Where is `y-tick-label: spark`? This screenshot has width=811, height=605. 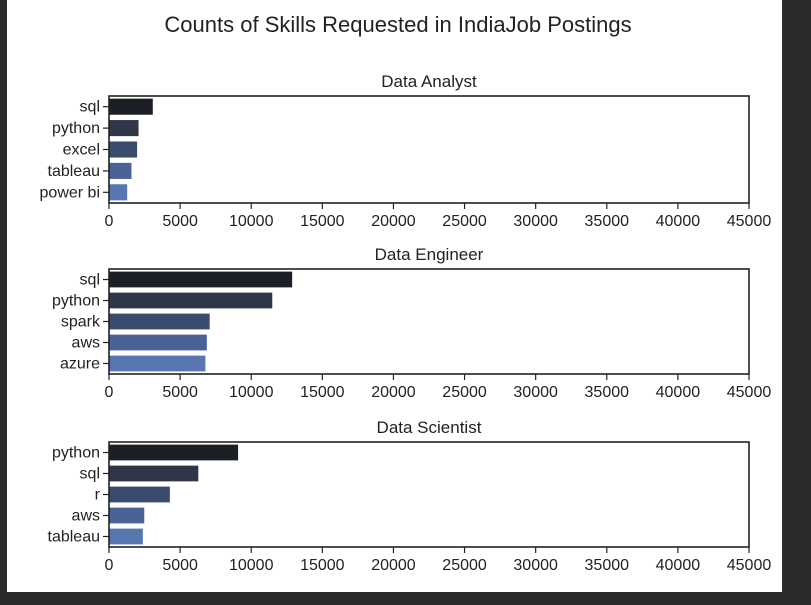
y-tick-label: spark is located at coordinates (81, 322).